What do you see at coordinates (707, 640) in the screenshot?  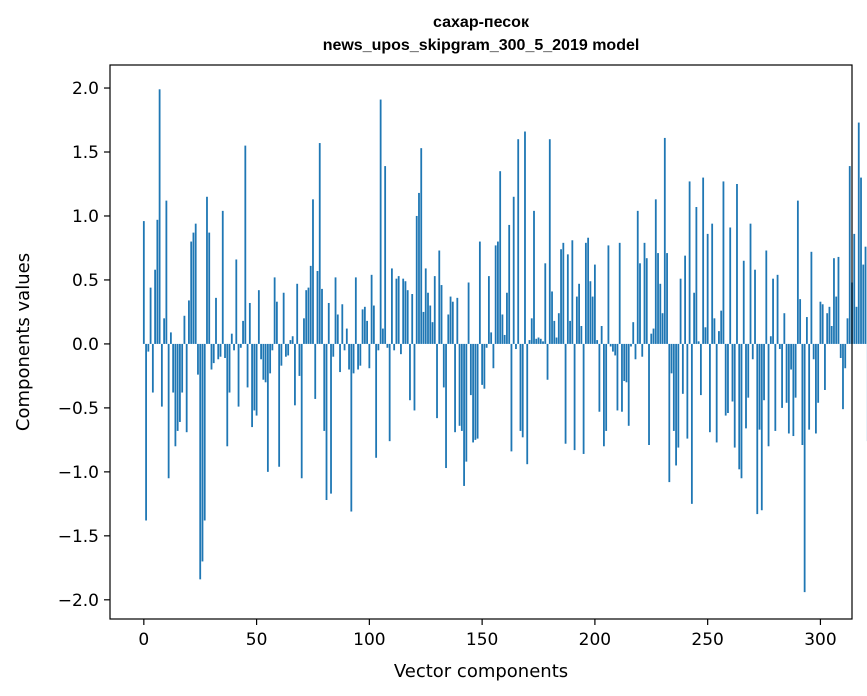 I see `x-tick-label: 250` at bounding box center [707, 640].